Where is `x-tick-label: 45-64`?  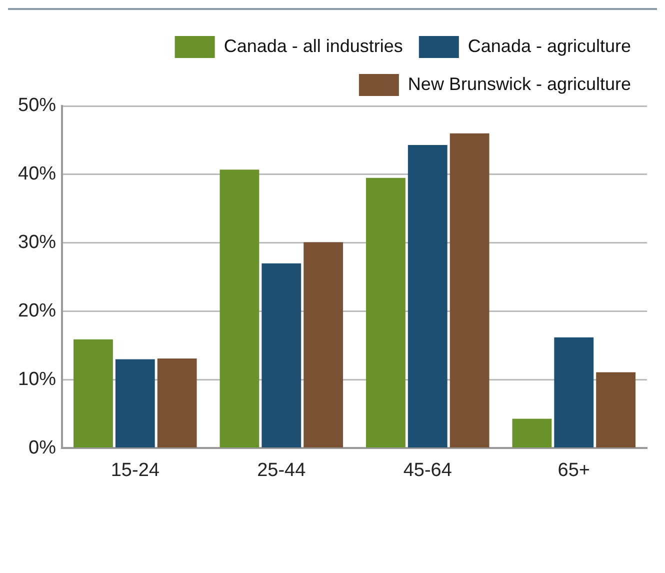
x-tick-label: 45-64 is located at coordinates (427, 470).